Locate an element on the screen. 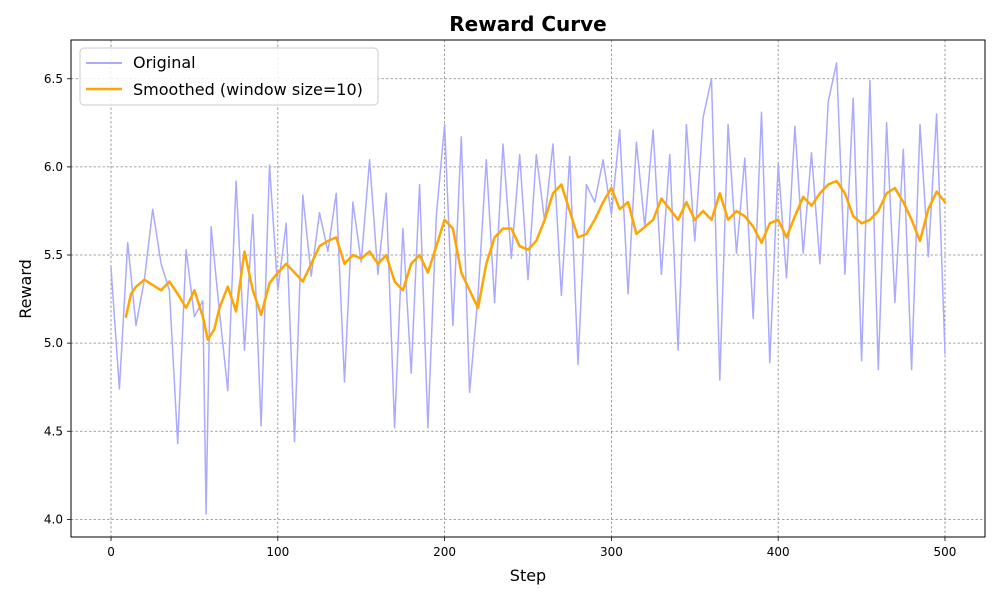  x-tick-label: 100 is located at coordinates (277, 552).